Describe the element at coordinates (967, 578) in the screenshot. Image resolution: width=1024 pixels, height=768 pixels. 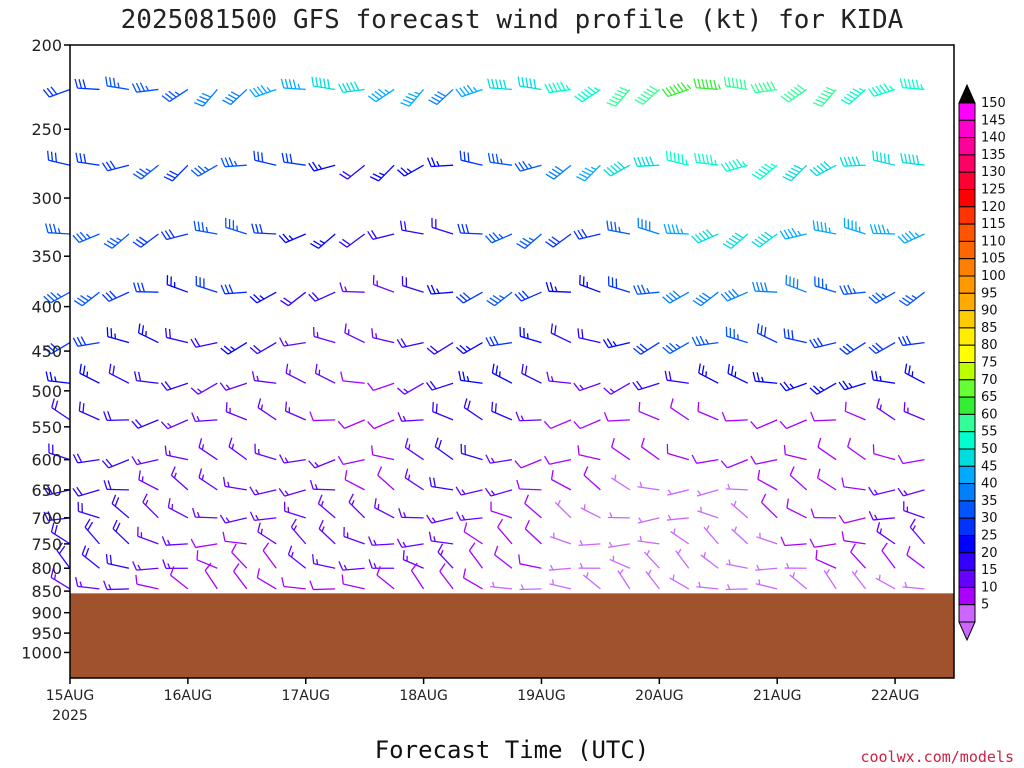
I see `colorbar-swatch` at that location.